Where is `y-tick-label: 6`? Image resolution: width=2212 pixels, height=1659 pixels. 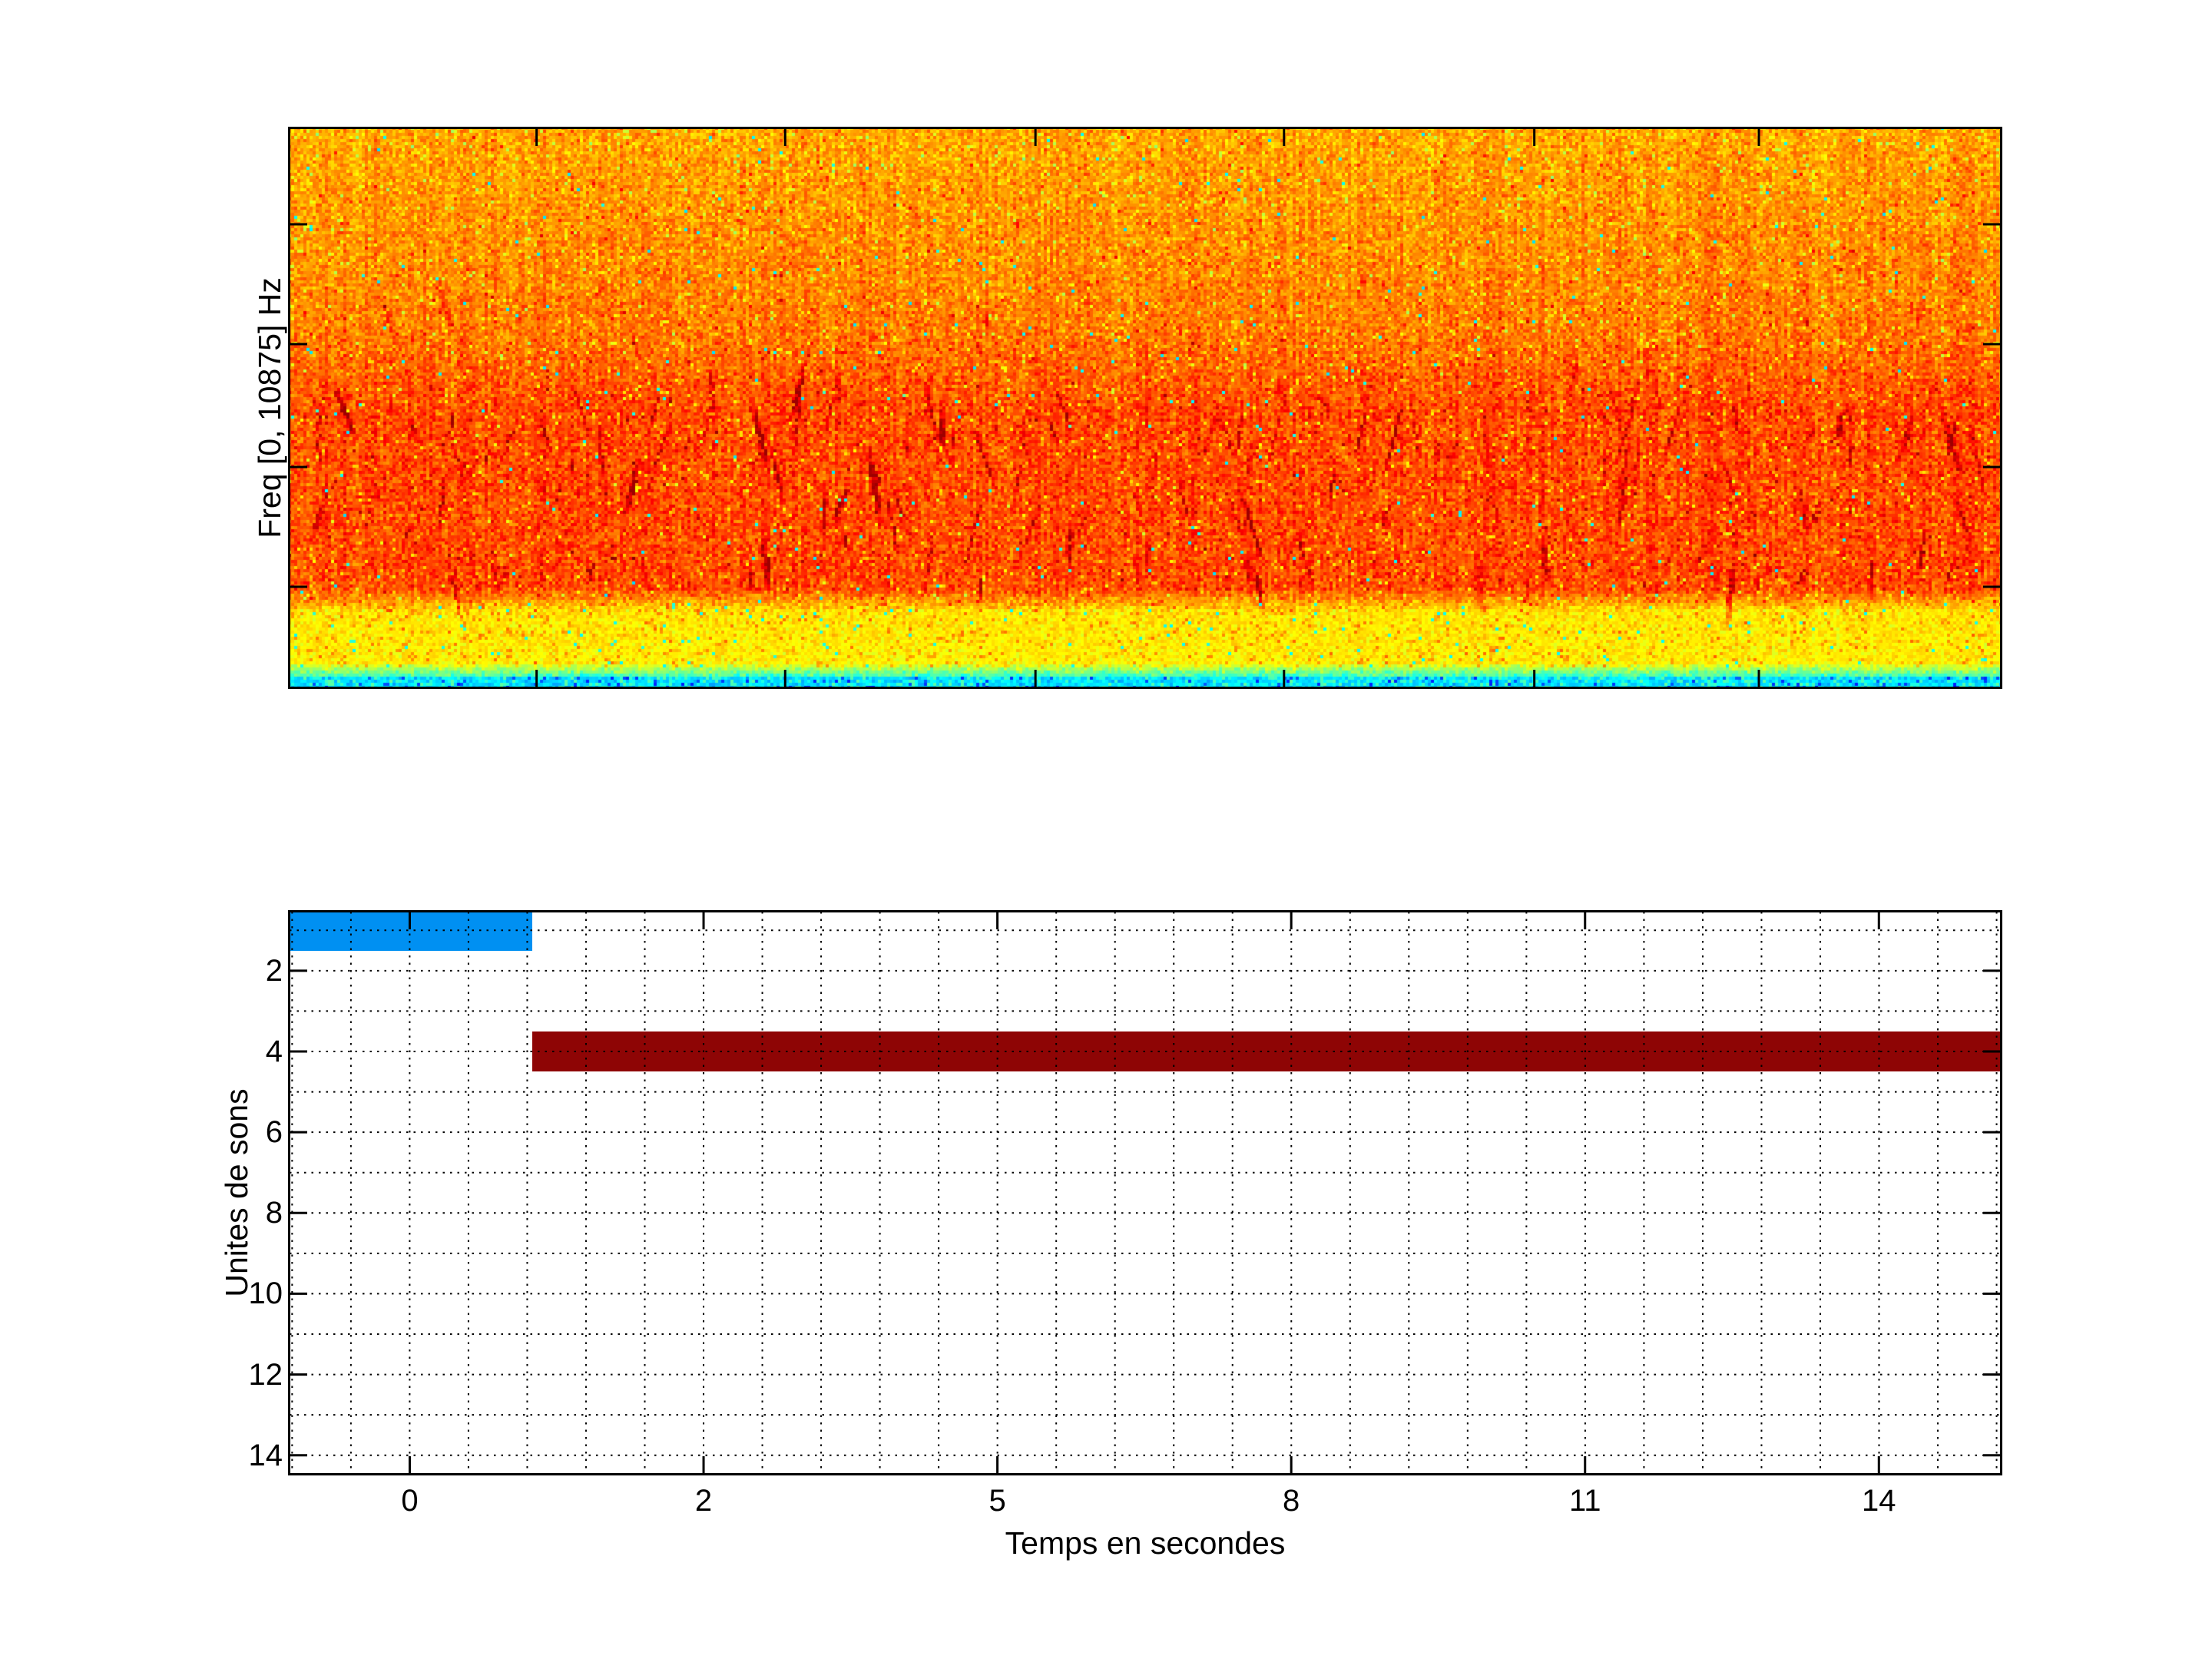
y-tick-label: 6 is located at coordinates (274, 1132).